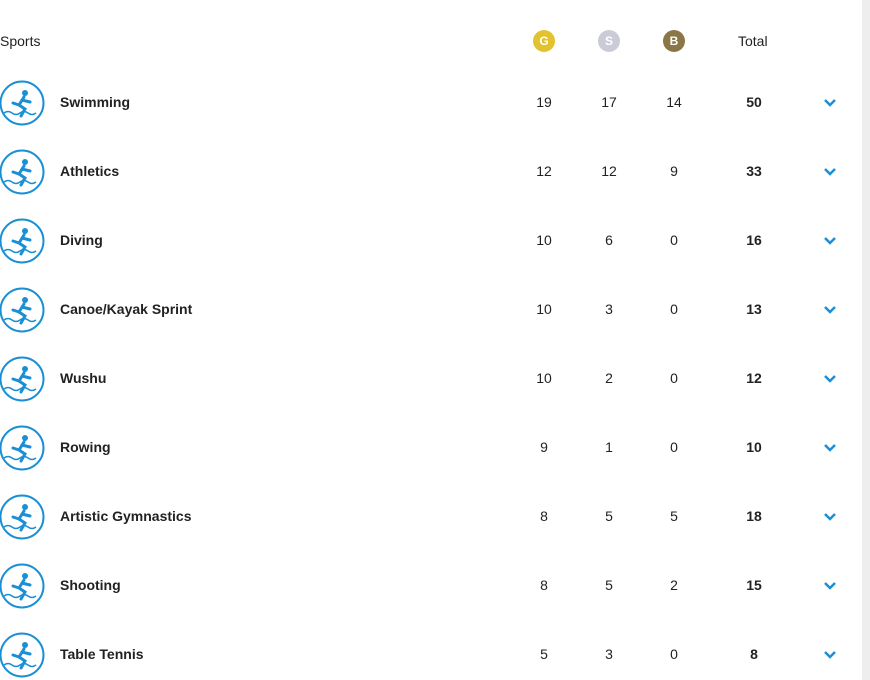 The height and width of the screenshot is (680, 870). Describe the element at coordinates (85, 447) in the screenshot. I see `sport-name: Rowing` at that location.